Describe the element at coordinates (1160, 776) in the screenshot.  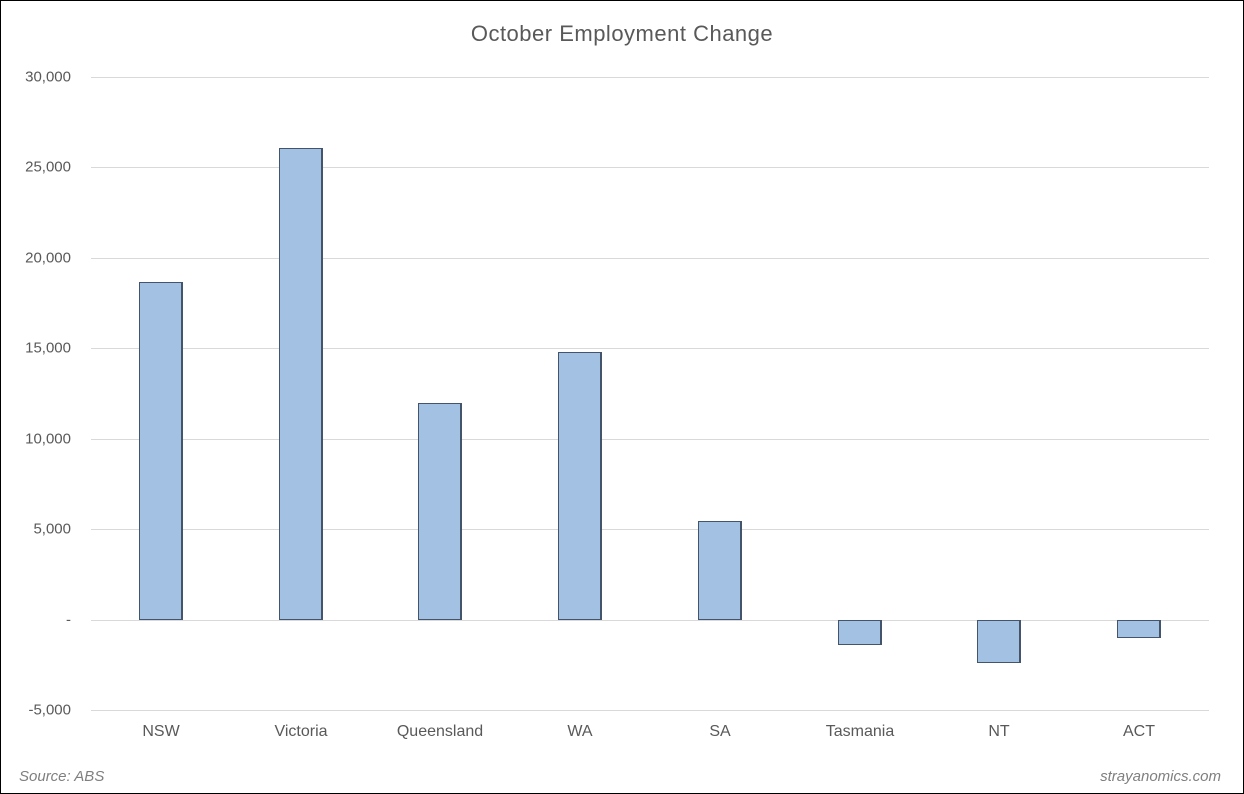
I see `watermark: strayanomics.com` at that location.